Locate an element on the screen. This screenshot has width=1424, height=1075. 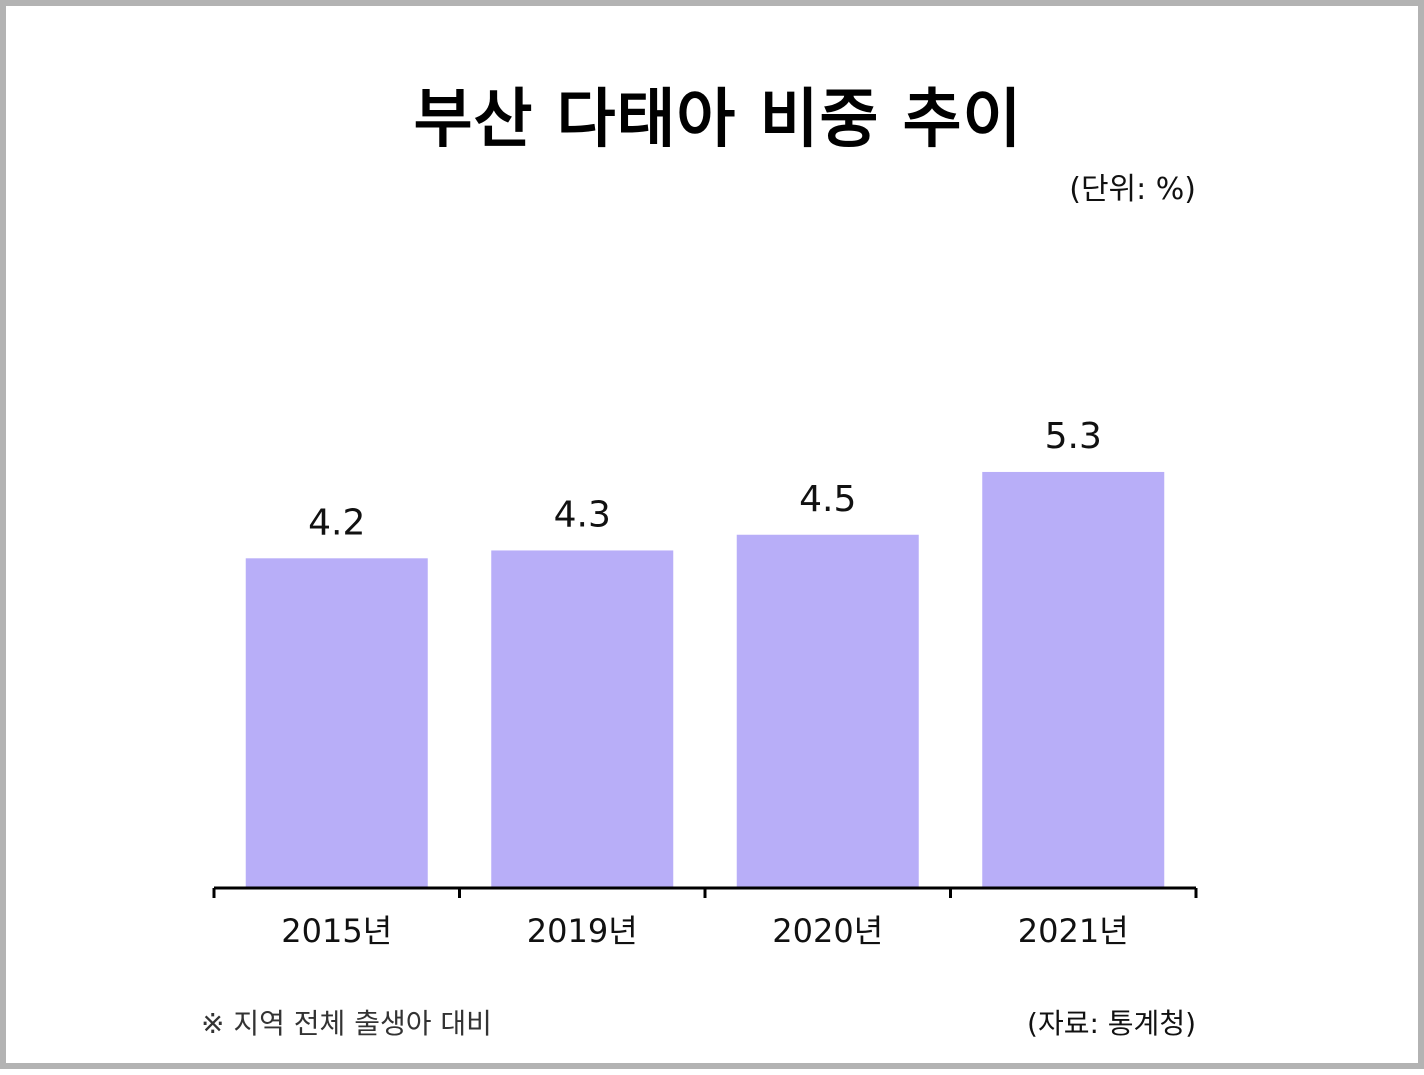
x-tick-label: 2015년 is located at coordinates (336, 931).